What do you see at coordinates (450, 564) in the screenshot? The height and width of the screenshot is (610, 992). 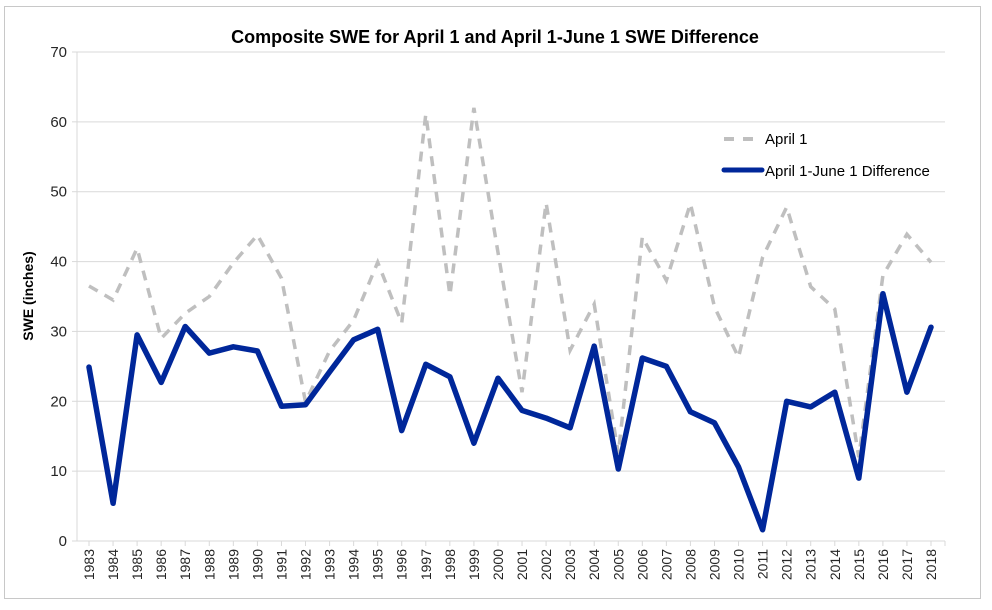 I see `x-tick-label: 1998` at bounding box center [450, 564].